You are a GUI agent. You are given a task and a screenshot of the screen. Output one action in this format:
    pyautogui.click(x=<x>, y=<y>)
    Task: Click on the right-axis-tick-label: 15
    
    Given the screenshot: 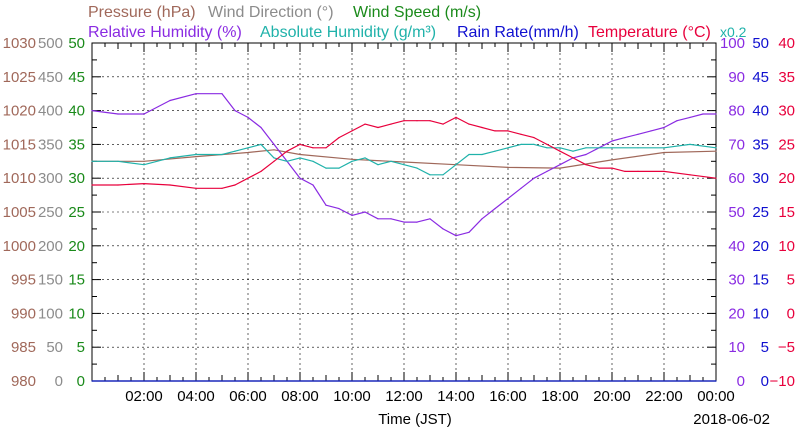 What is the action you would take?
    pyautogui.click(x=786, y=212)
    